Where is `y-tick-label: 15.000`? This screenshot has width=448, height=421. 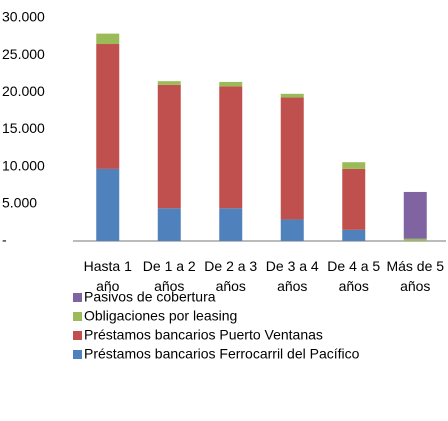
y-tick-label: 15.000 is located at coordinates (23, 128).